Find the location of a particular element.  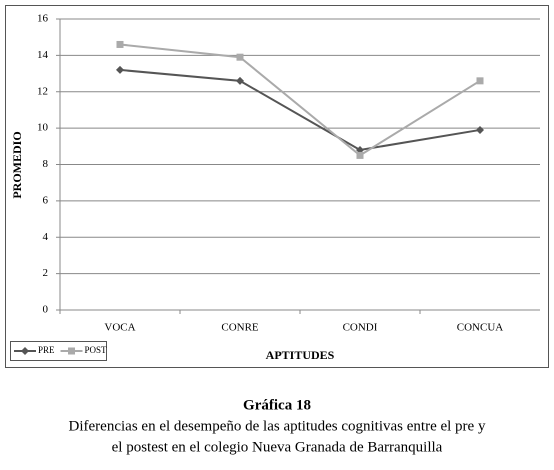

x-tick-label: VOCA is located at coordinates (119, 328).